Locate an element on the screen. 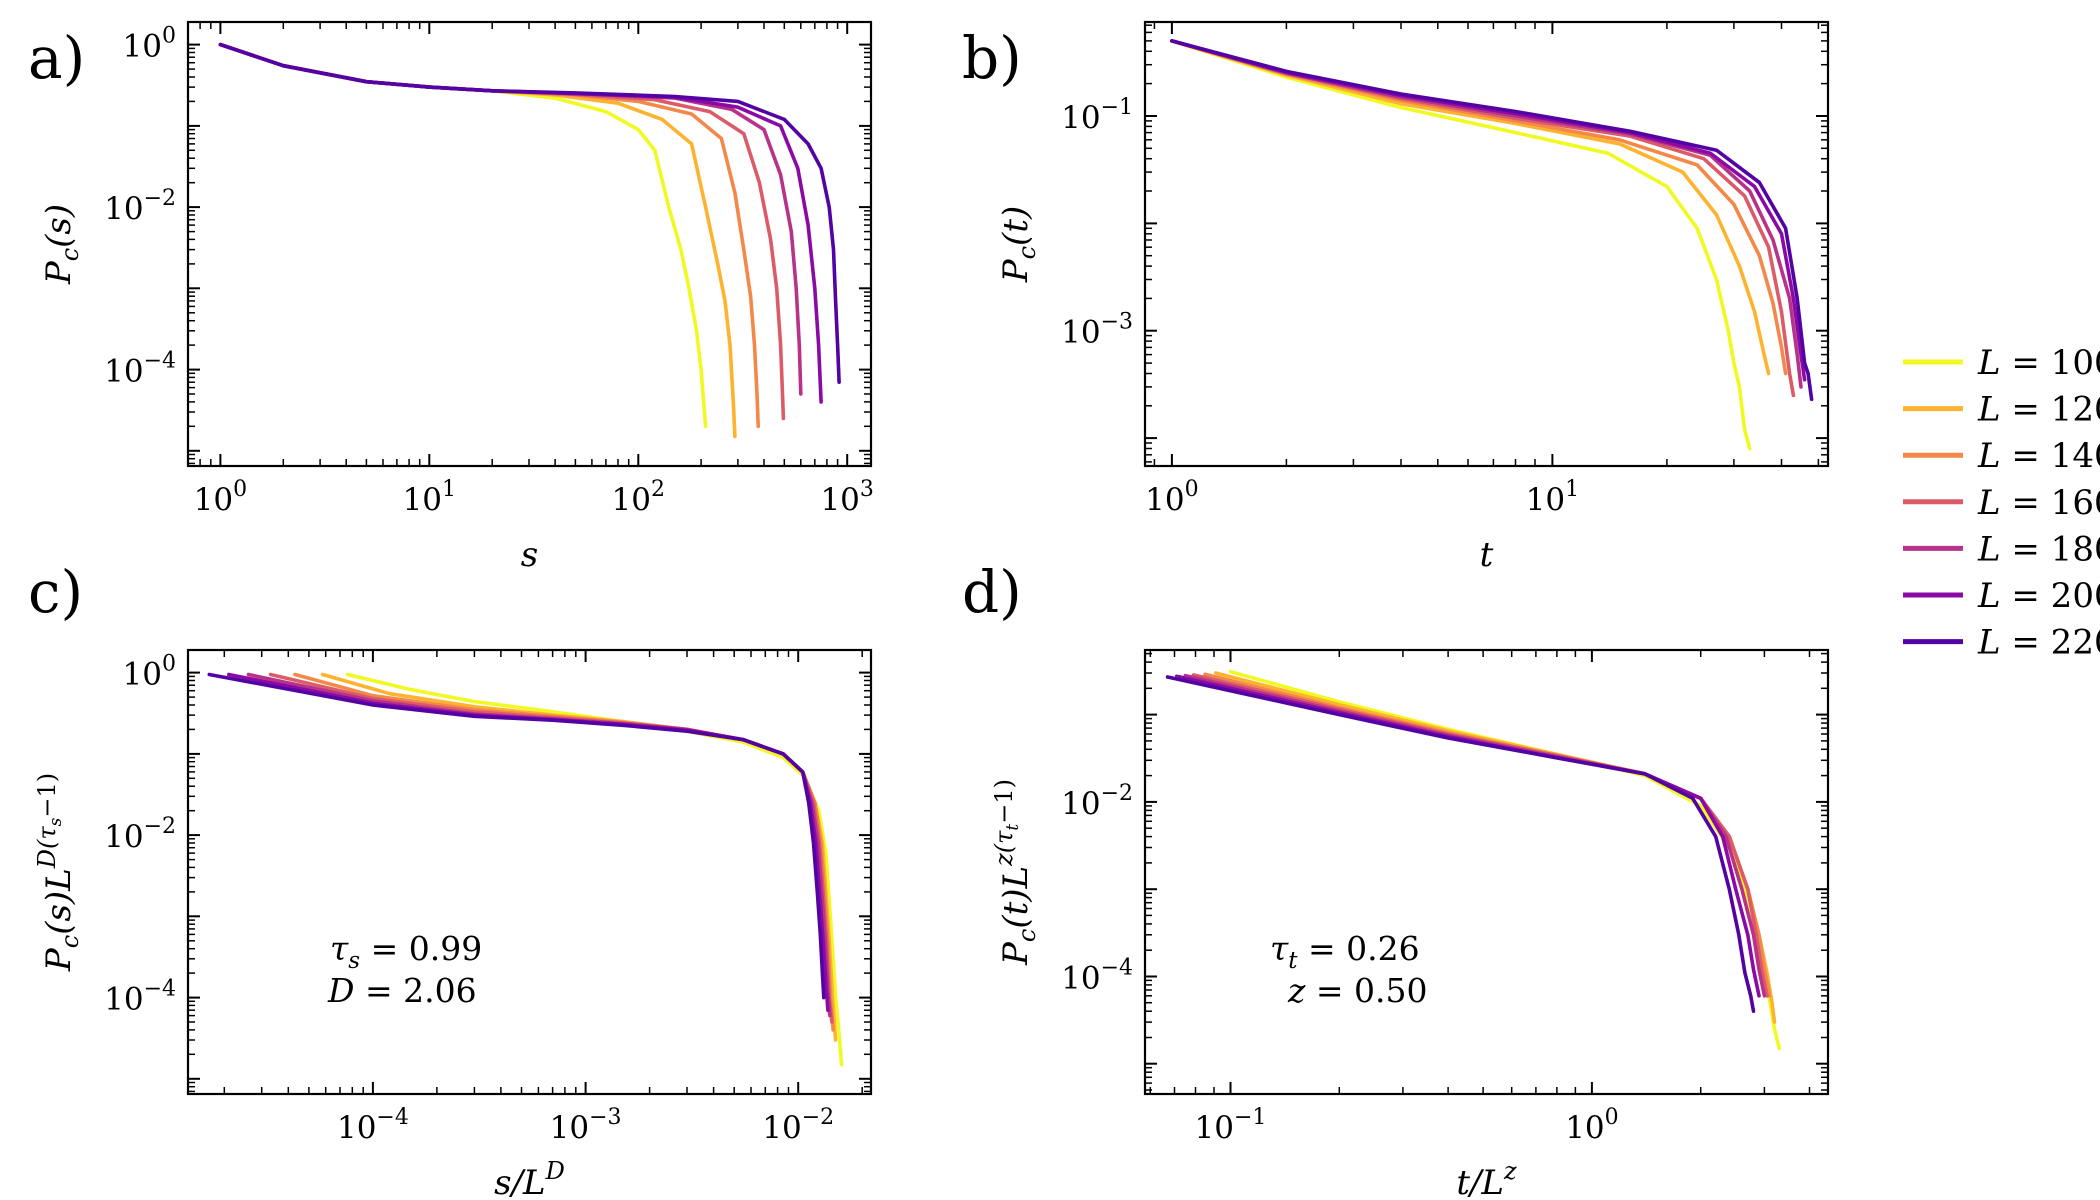  x-tick-label-b: 10¹ is located at coordinates (1552, 497).